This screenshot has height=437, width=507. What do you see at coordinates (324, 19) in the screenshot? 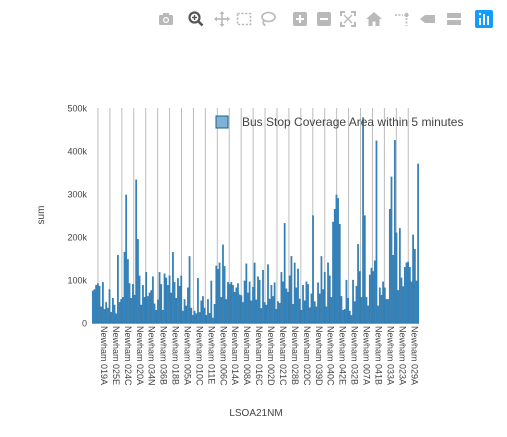
I see `zoom-out-icon` at bounding box center [324, 19].